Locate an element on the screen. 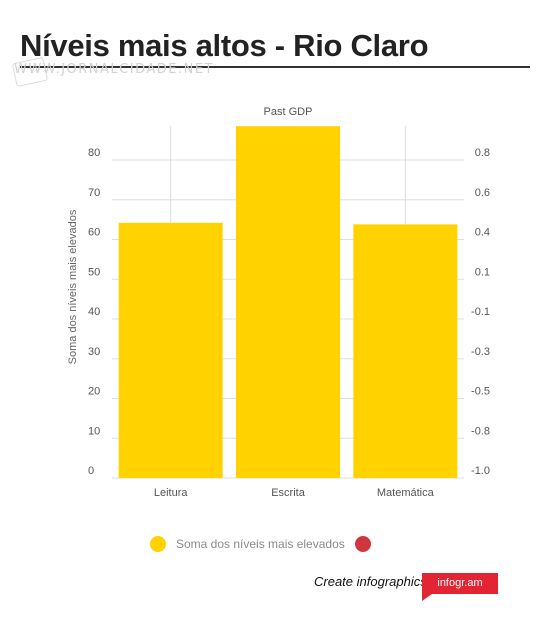  y-tick-label: 50 is located at coordinates (94, 272).